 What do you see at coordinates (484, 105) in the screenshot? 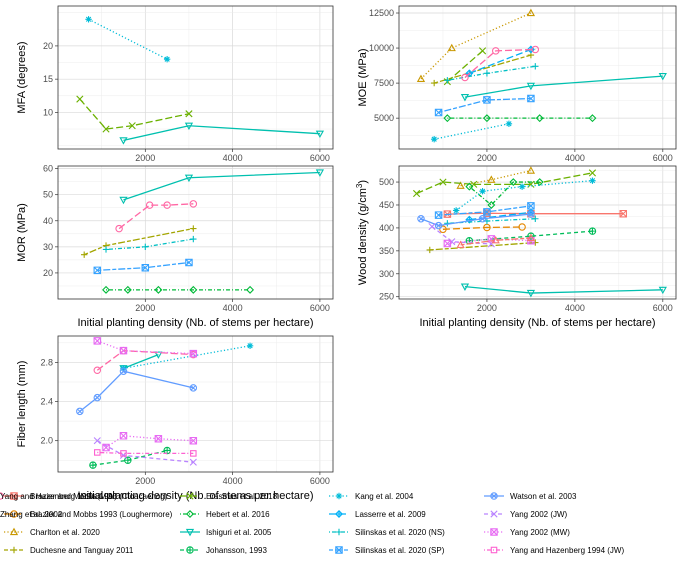
I see `series-silinskas_sp` at bounding box center [484, 105].